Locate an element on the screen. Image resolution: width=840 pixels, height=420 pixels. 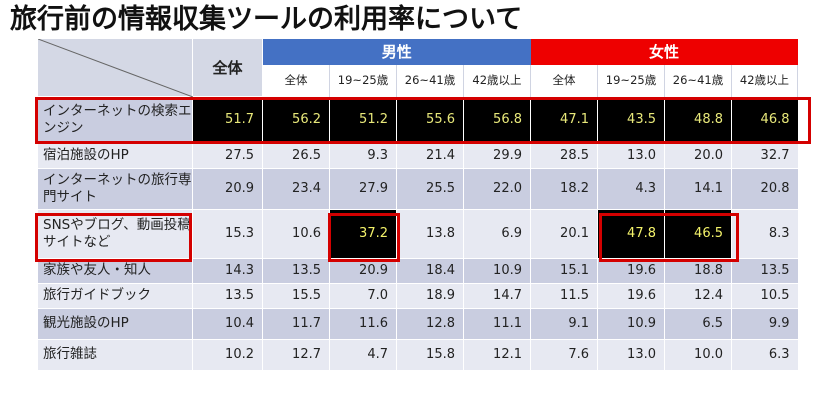
value-cell: 15.1 is located at coordinates (564, 270).